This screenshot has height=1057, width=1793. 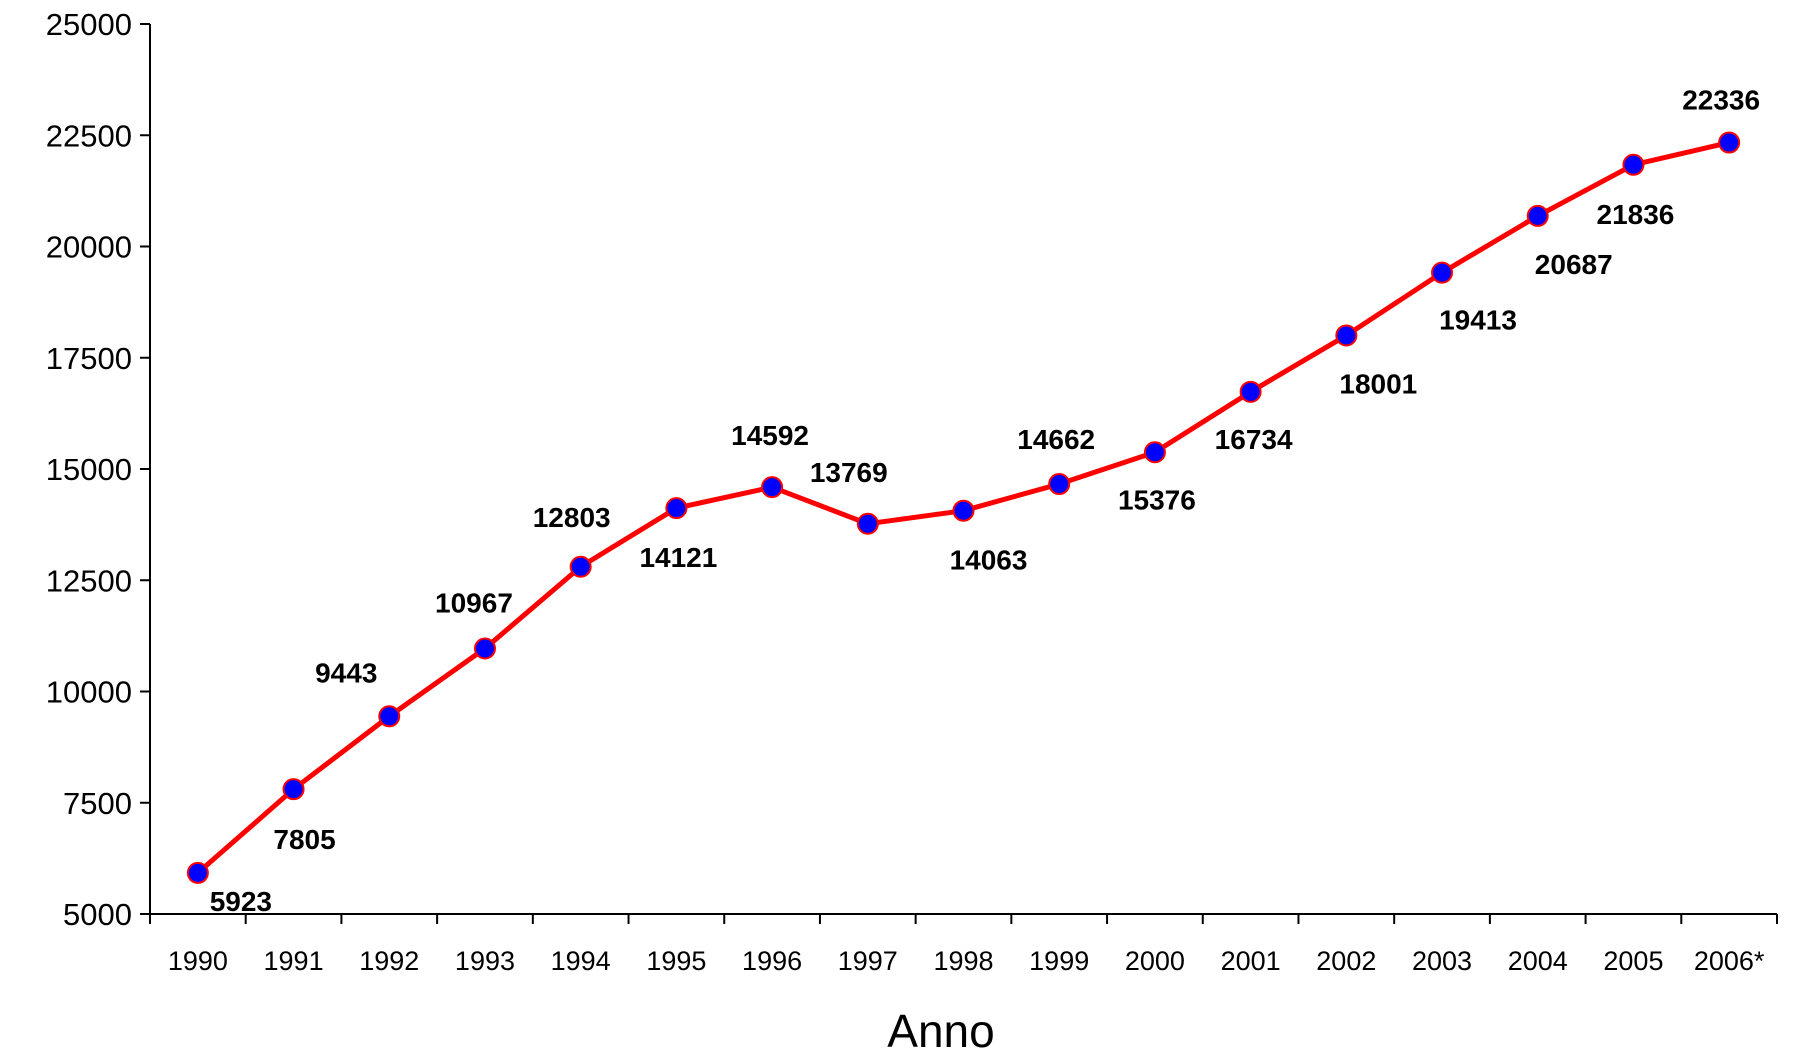 What do you see at coordinates (1442, 961) in the screenshot?
I see `x-tick-label: 2003` at bounding box center [1442, 961].